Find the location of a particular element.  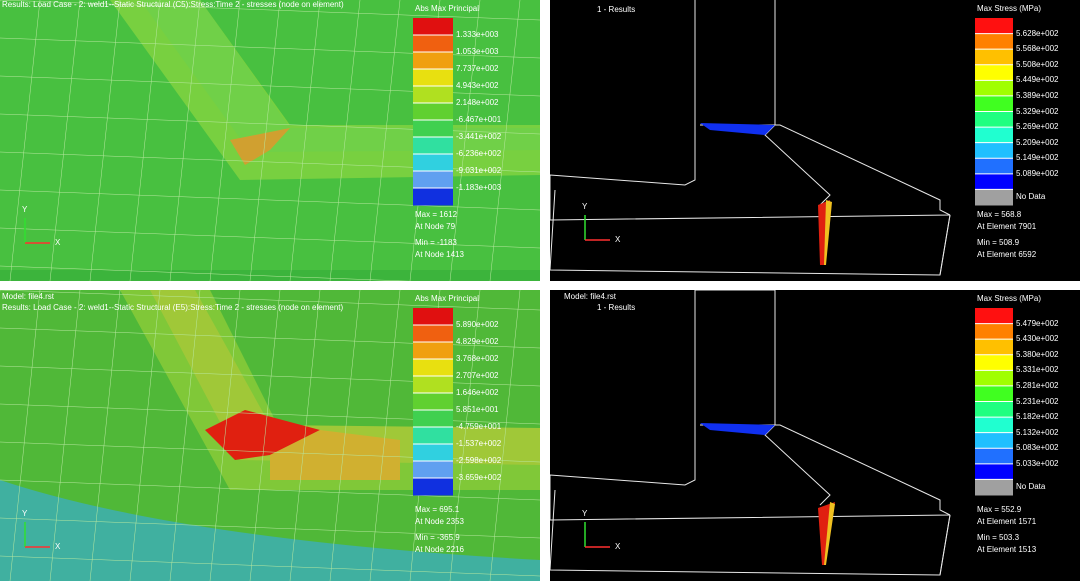

weld-face is located at coordinates (340, 76).